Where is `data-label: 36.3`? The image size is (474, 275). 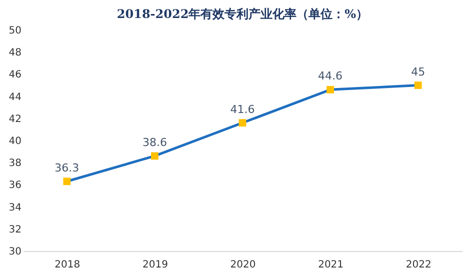 data-label: 36.3 is located at coordinates (67, 167).